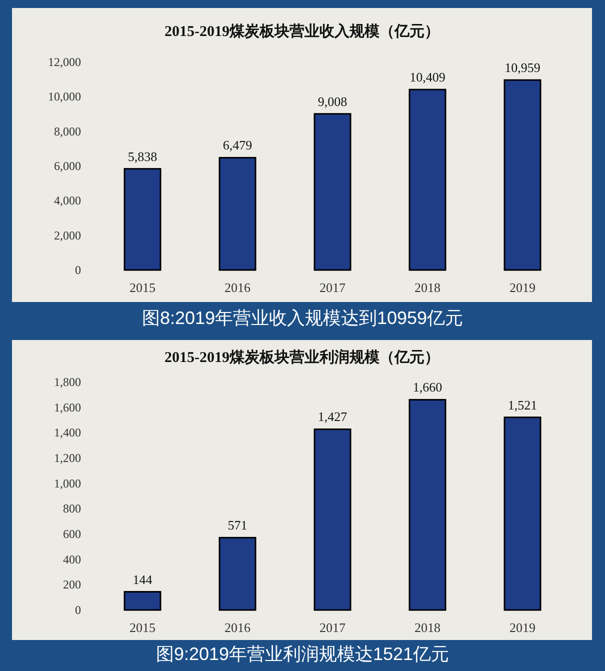 Image resolution: width=605 pixels, height=671 pixels. I want to click on data-label: 144, so click(142, 579).